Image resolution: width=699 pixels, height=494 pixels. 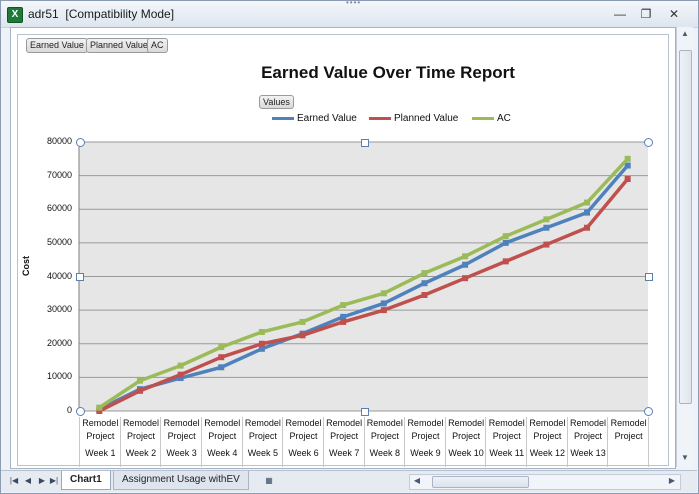 I want to click on scroll-left-icon: ◀, so click(x=417, y=480).